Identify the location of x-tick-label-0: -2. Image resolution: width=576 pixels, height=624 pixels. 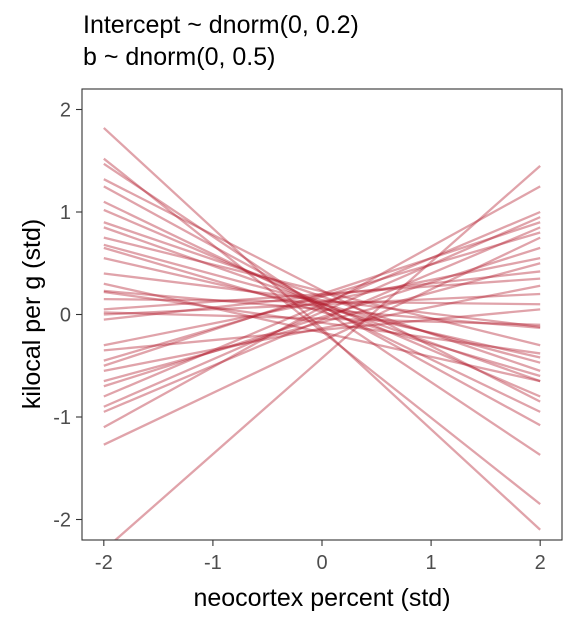
(104, 563).